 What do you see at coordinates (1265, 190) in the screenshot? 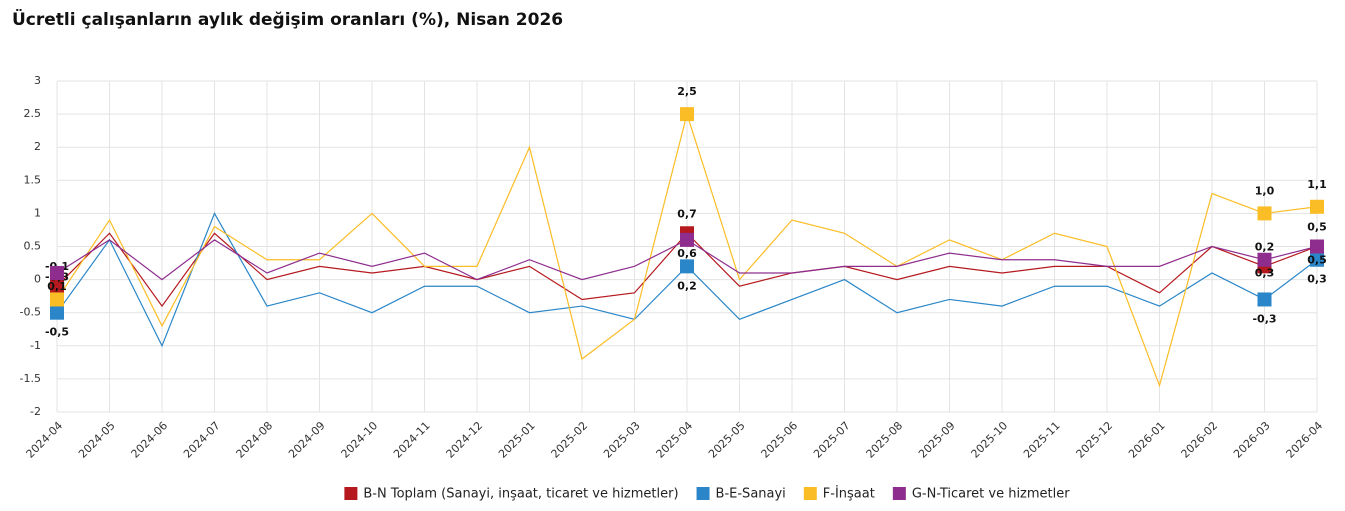
I see `data-label: 1,0` at bounding box center [1265, 190].